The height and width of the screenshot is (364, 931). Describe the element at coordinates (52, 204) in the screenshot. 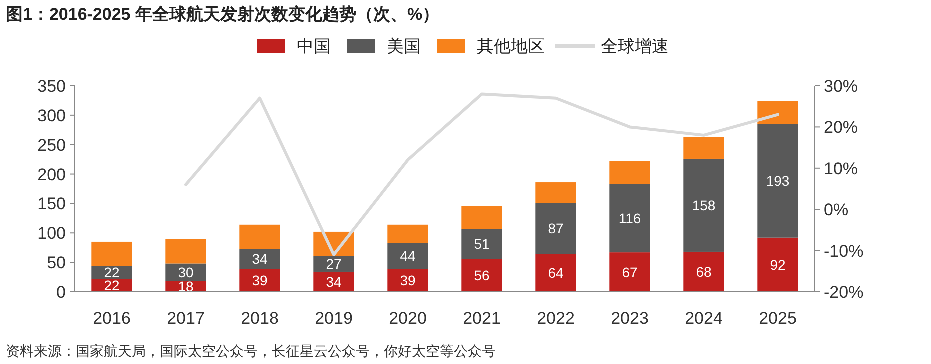

I see `y-tick-label: 150` at that location.